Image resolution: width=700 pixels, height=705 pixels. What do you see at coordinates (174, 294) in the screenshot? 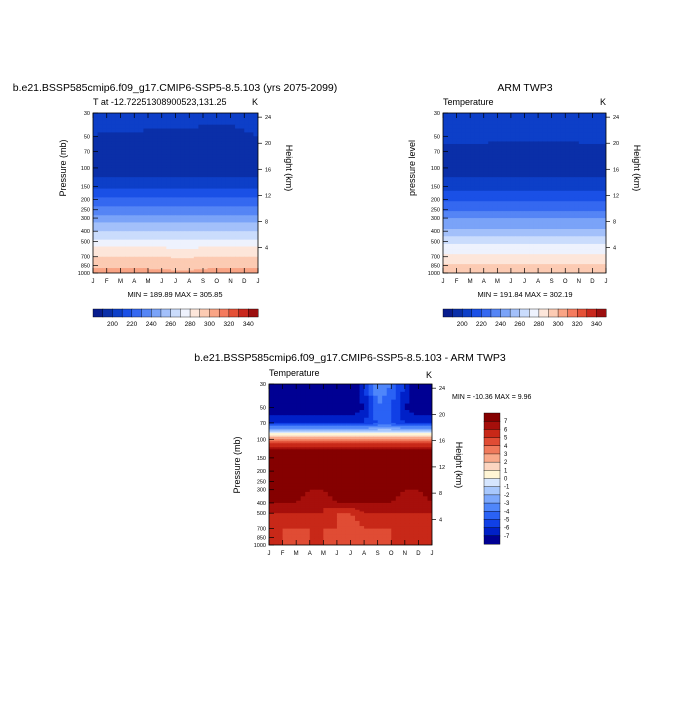
I see `stats-text: MIN = 189.89 MAX = 305.85` at bounding box center [174, 294].